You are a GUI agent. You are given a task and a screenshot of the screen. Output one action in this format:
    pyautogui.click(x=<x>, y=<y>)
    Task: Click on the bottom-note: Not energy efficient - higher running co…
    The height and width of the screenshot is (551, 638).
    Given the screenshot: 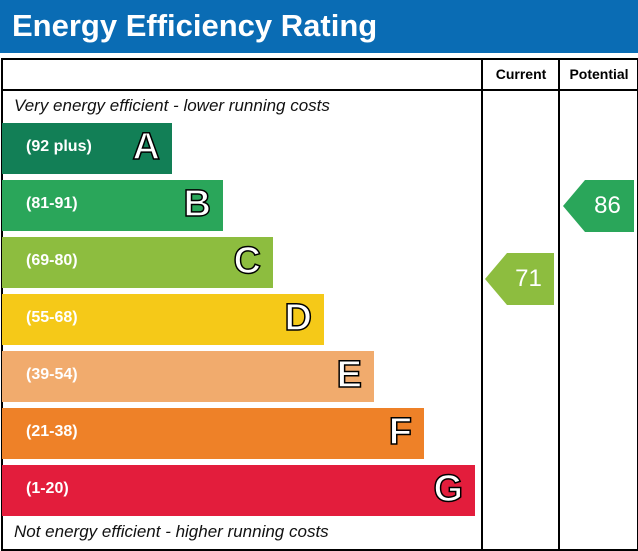 What is the action you would take?
    pyautogui.click(x=171, y=531)
    